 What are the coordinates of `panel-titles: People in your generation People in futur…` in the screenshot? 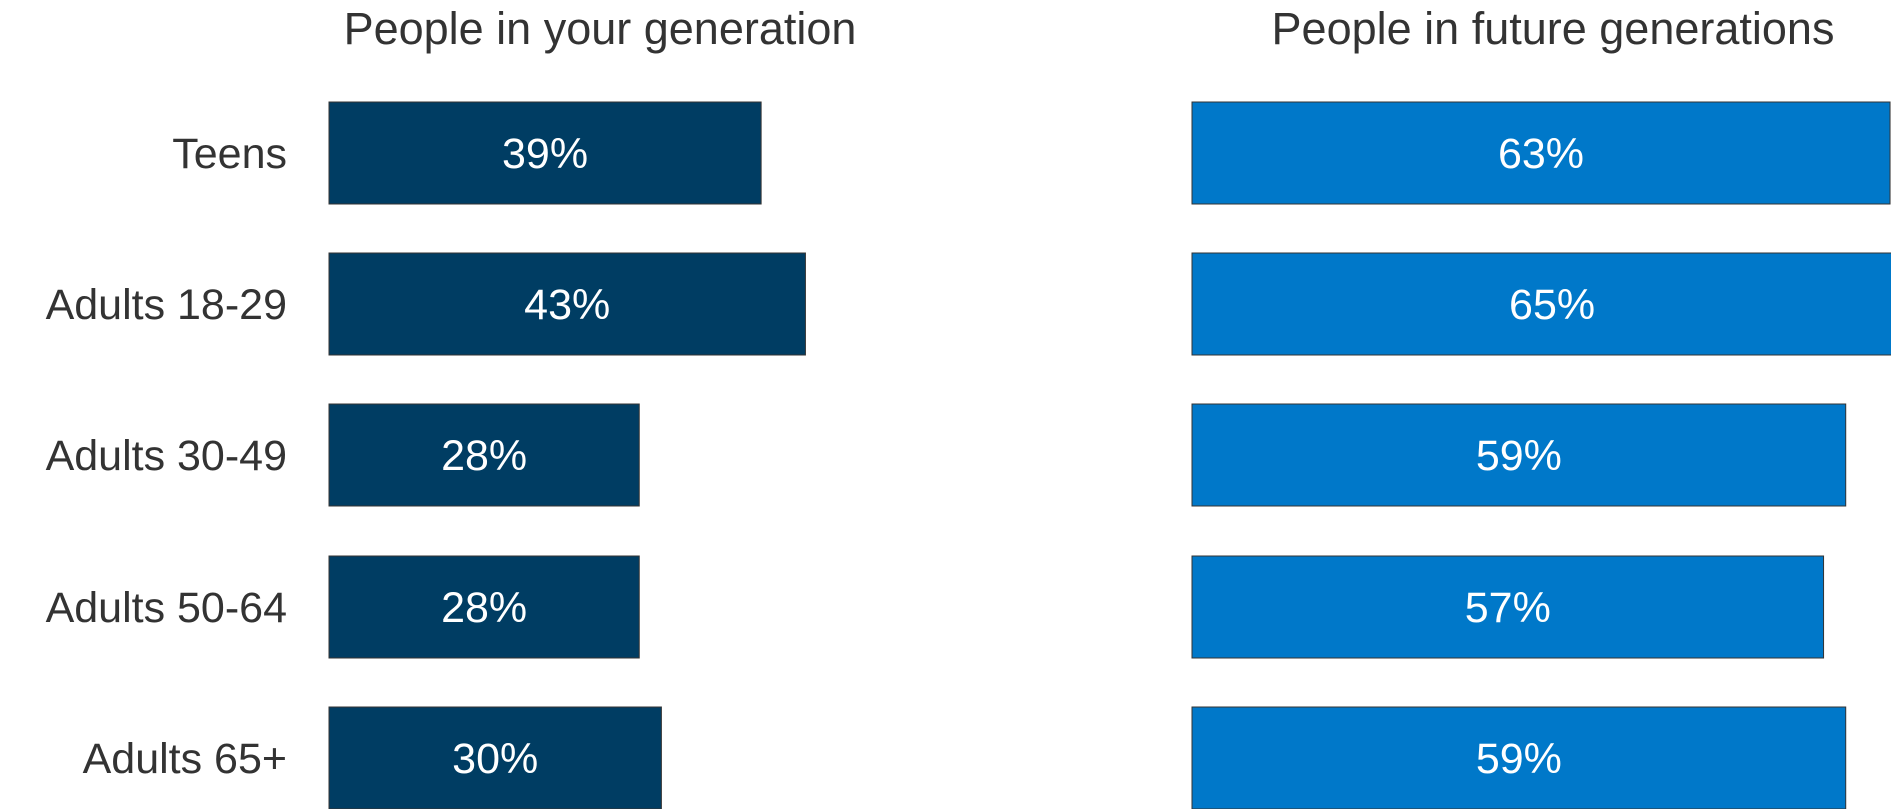 It's located at (1089, 28).